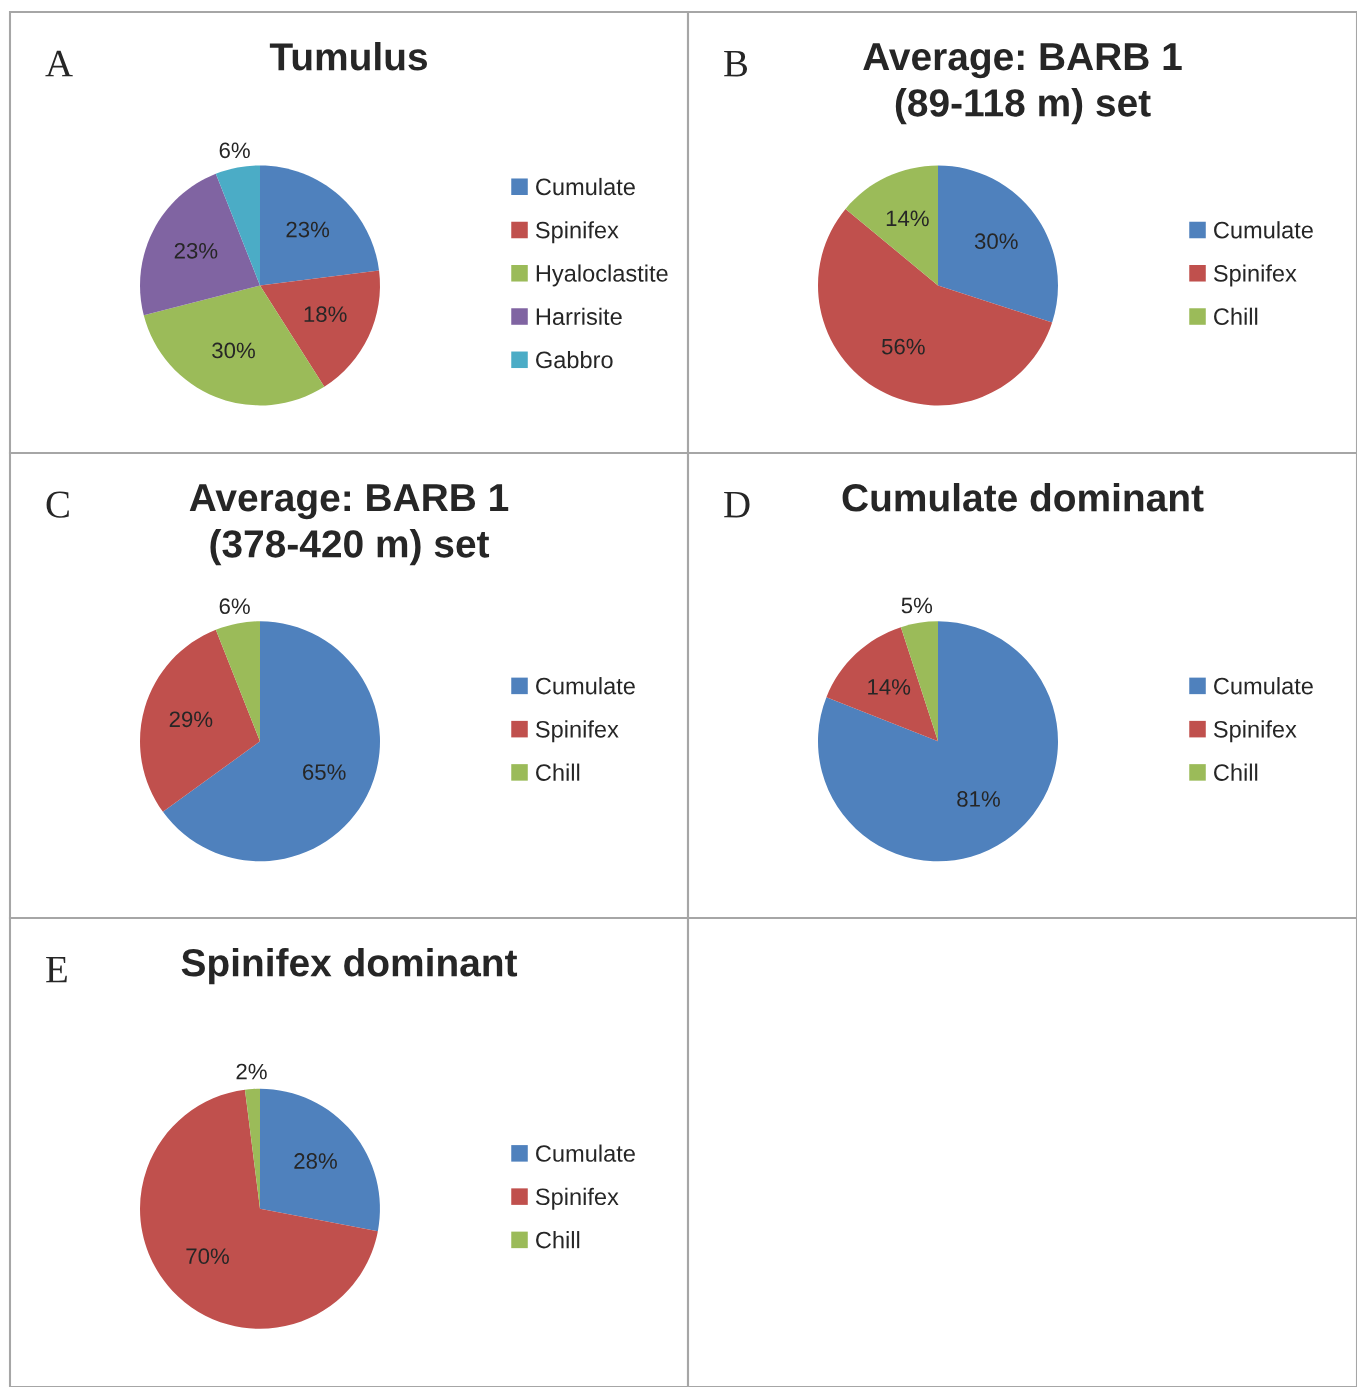 The height and width of the screenshot is (1387, 1357). Describe the element at coordinates (579, 316) in the screenshot. I see `legend-label: Harrisite` at that location.